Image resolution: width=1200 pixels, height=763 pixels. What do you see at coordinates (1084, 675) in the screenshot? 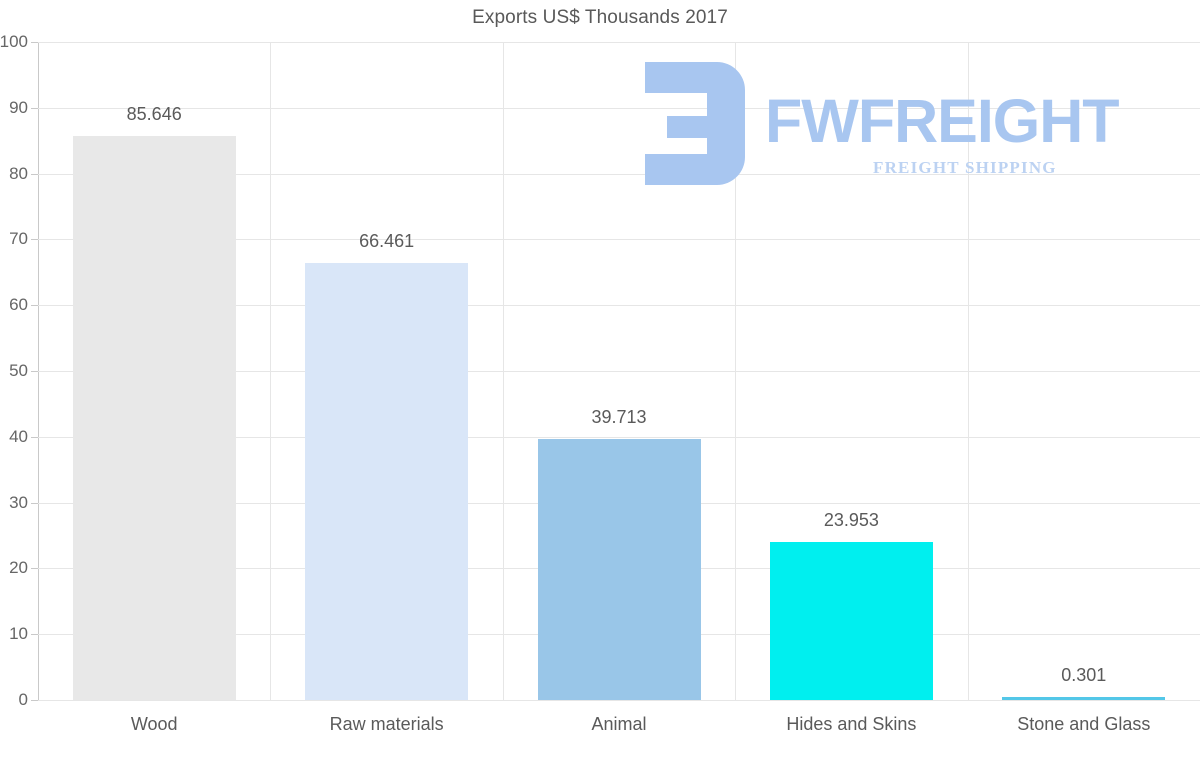
I see `bar-value-label: 0.301` at bounding box center [1084, 675].